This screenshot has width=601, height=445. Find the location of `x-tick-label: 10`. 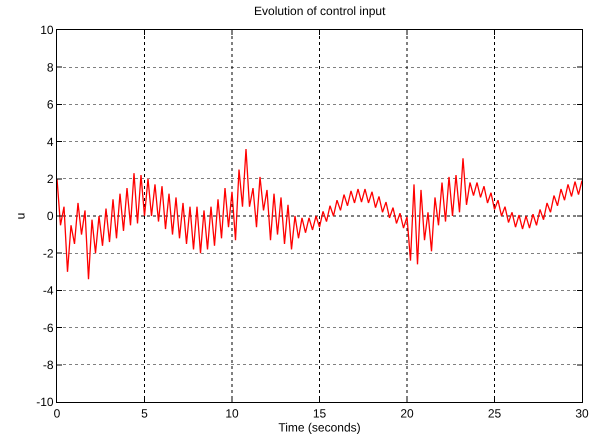

x-tick-label: 10 is located at coordinates (232, 413).